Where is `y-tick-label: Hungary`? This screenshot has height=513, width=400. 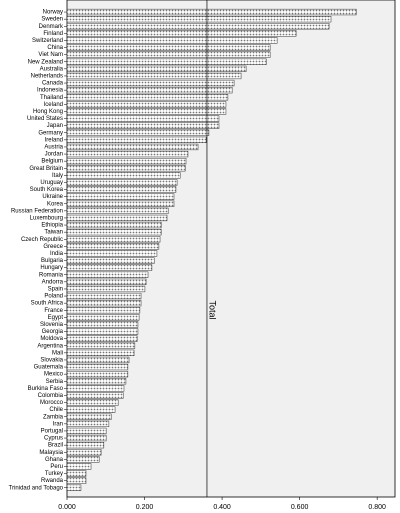
y-tick-label: Hungary is located at coordinates (51, 268).